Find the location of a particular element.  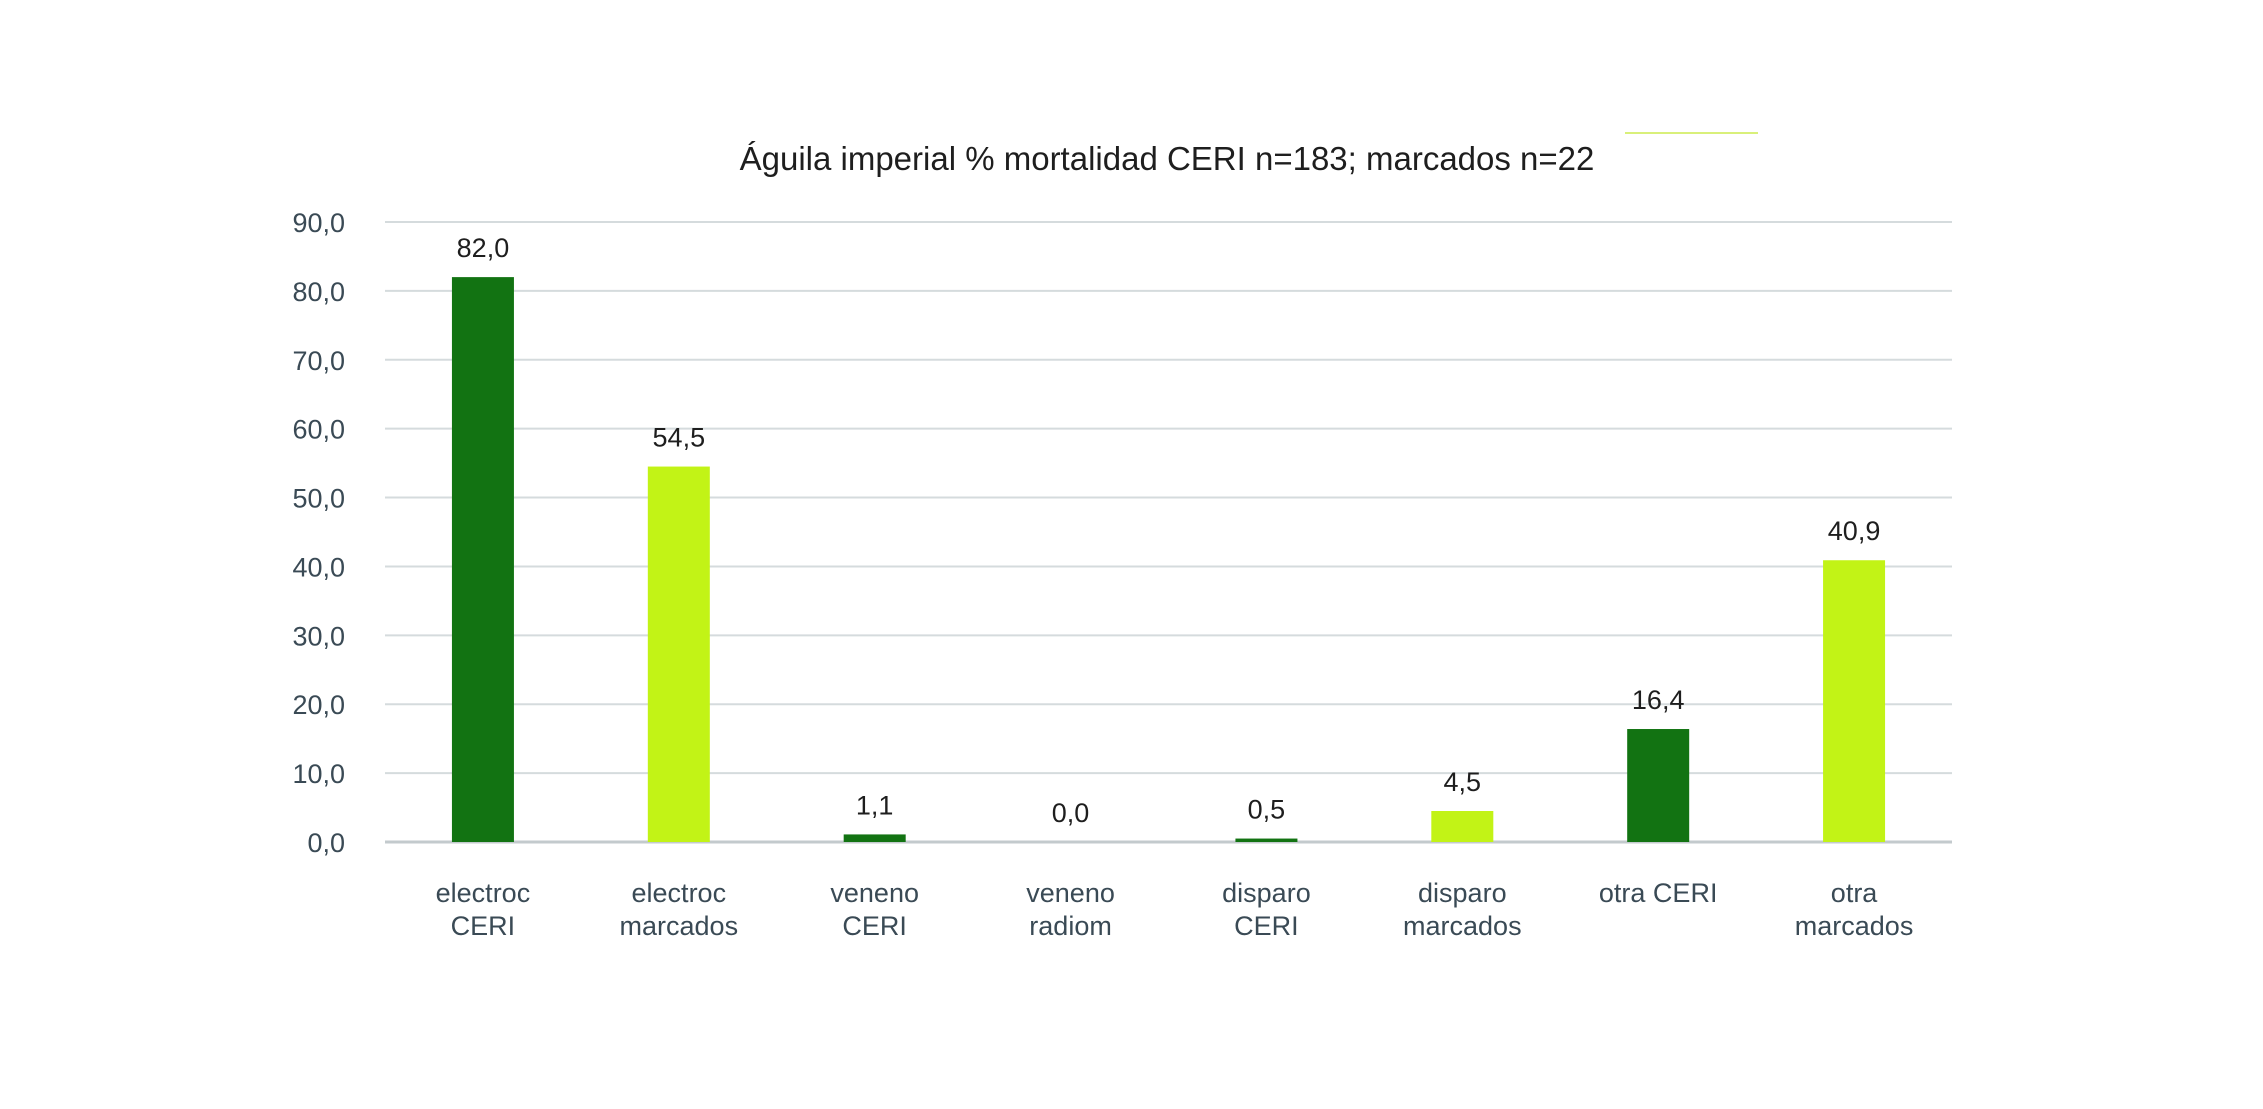

x-tick-label: radiom is located at coordinates (1070, 926).